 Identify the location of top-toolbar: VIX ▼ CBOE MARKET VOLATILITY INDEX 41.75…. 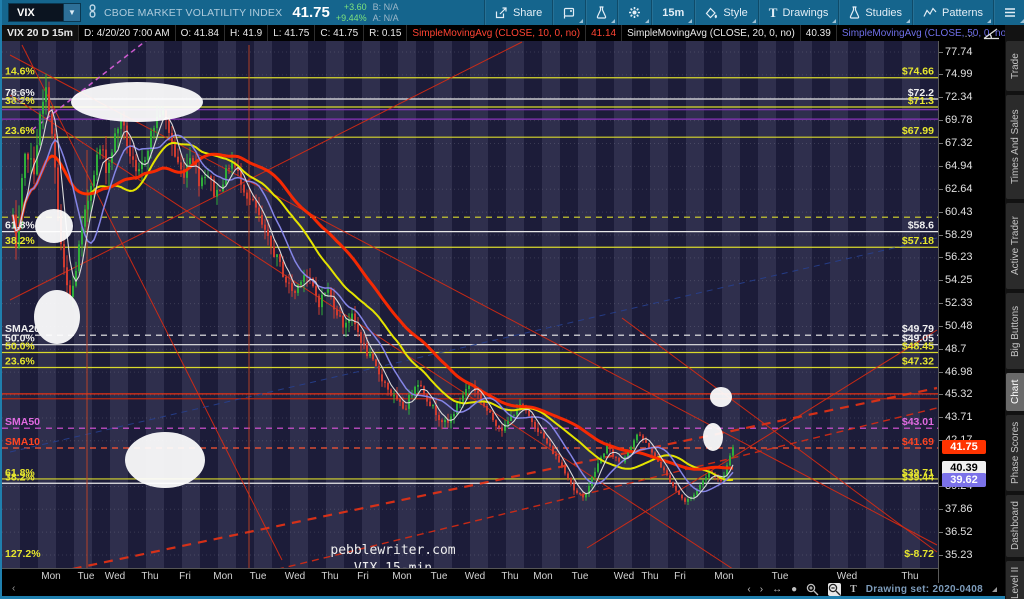
(513, 12).